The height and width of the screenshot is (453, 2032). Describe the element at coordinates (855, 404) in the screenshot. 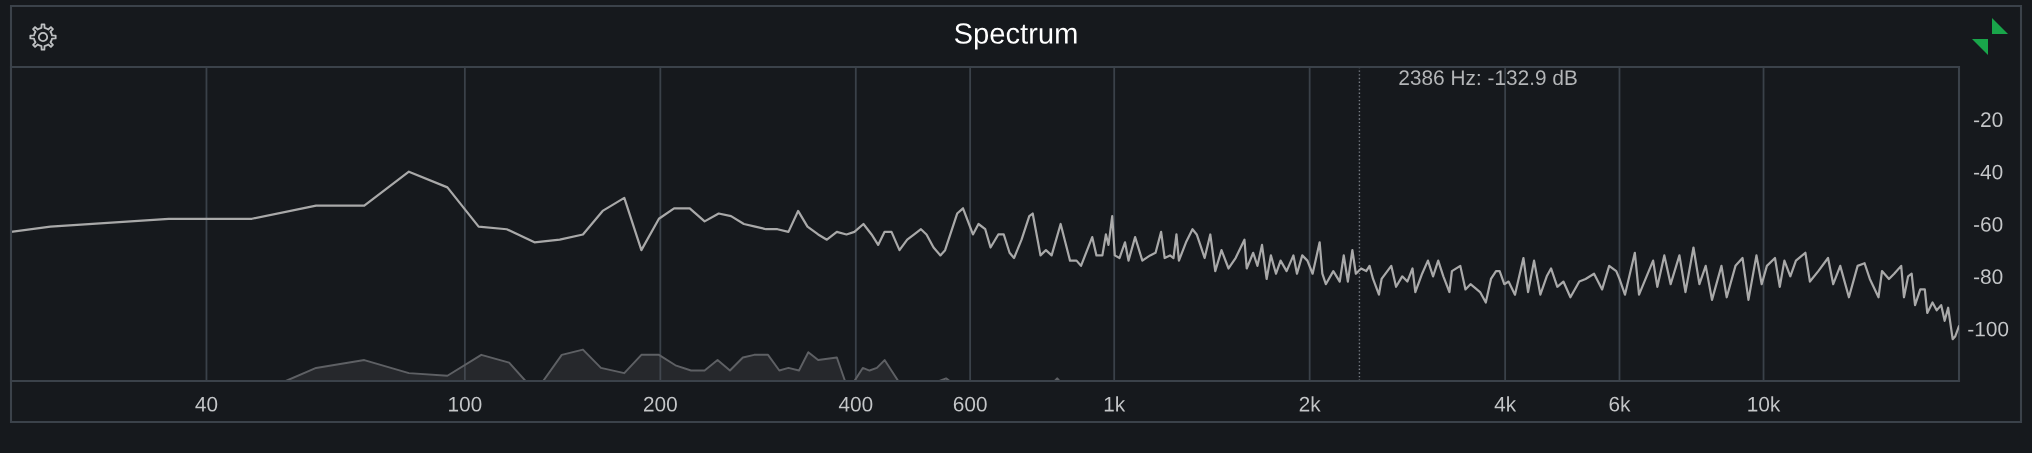

I see `x-tick-label: 400` at that location.